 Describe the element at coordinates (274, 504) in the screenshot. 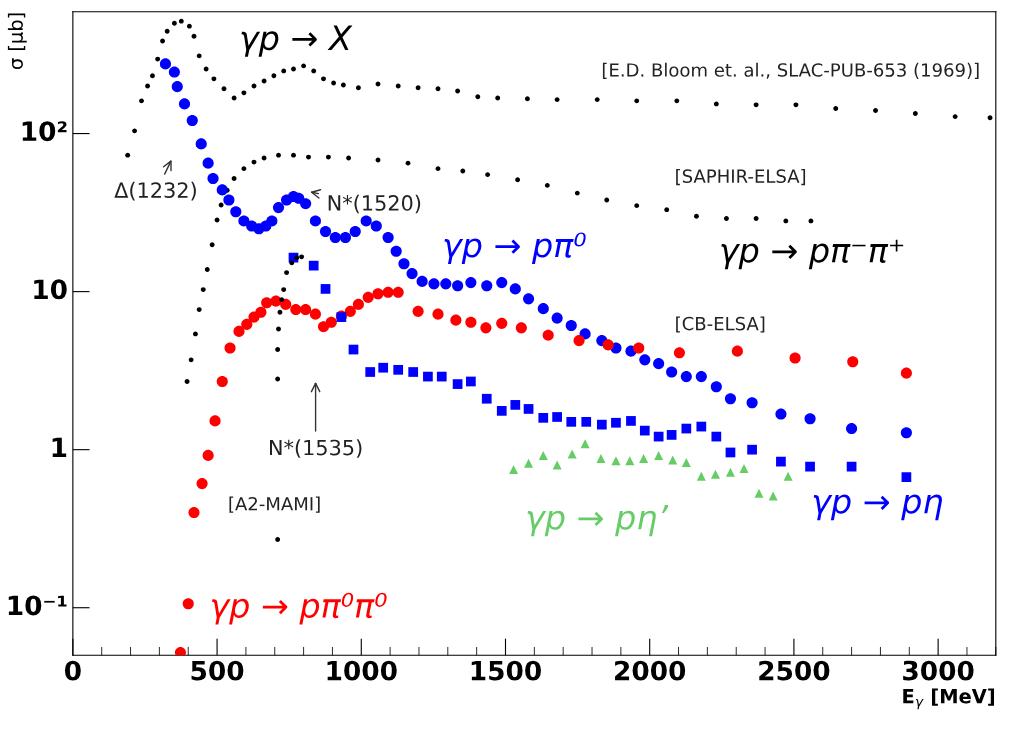

I see `annotation: [A2-MAMI]` at that location.